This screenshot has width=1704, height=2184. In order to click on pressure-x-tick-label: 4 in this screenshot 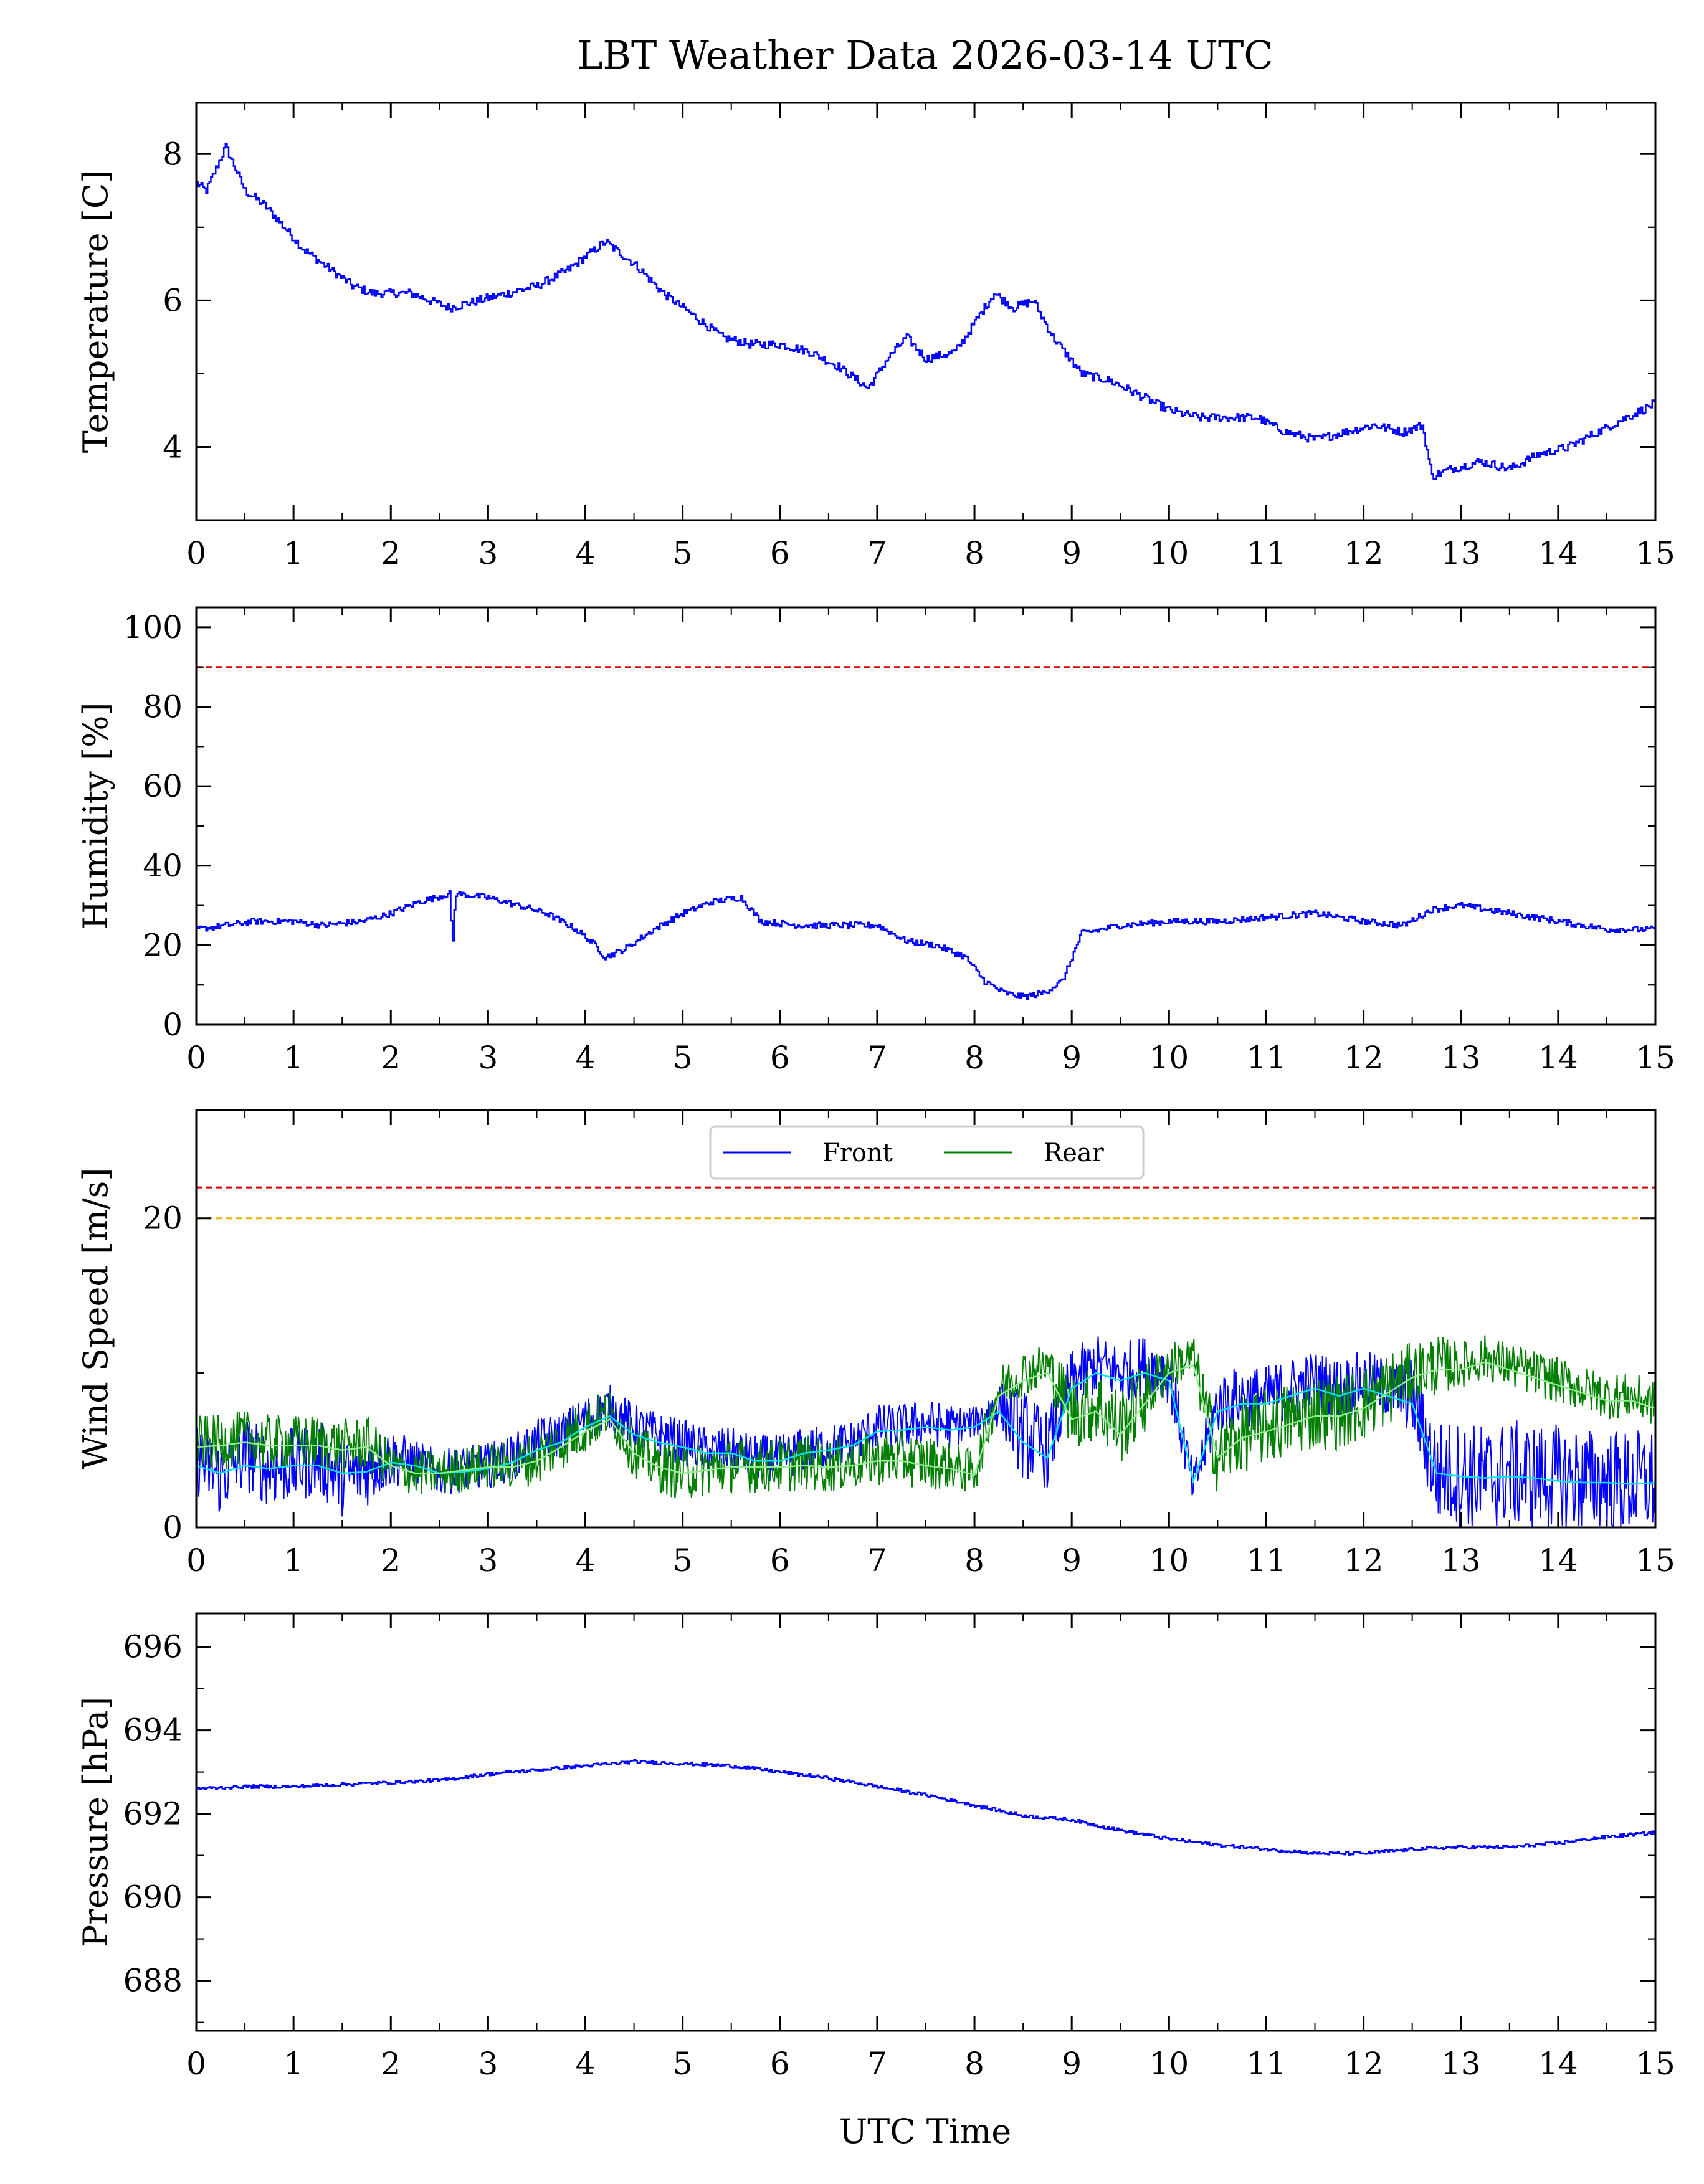, I will do `click(586, 2064)`.